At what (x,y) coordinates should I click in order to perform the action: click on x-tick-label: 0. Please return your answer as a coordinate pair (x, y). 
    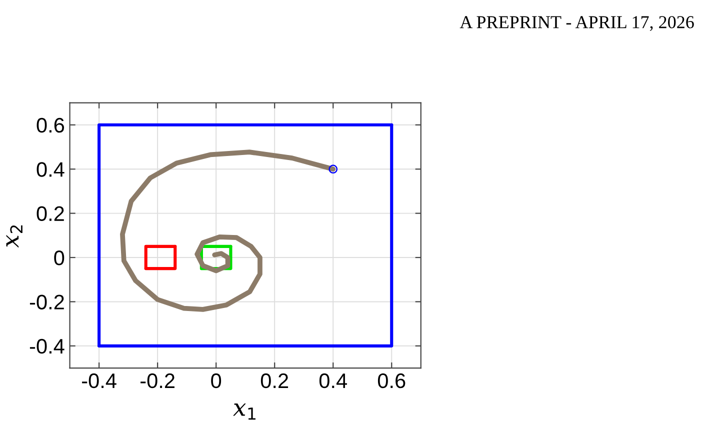
    Looking at the image, I should click on (216, 380).